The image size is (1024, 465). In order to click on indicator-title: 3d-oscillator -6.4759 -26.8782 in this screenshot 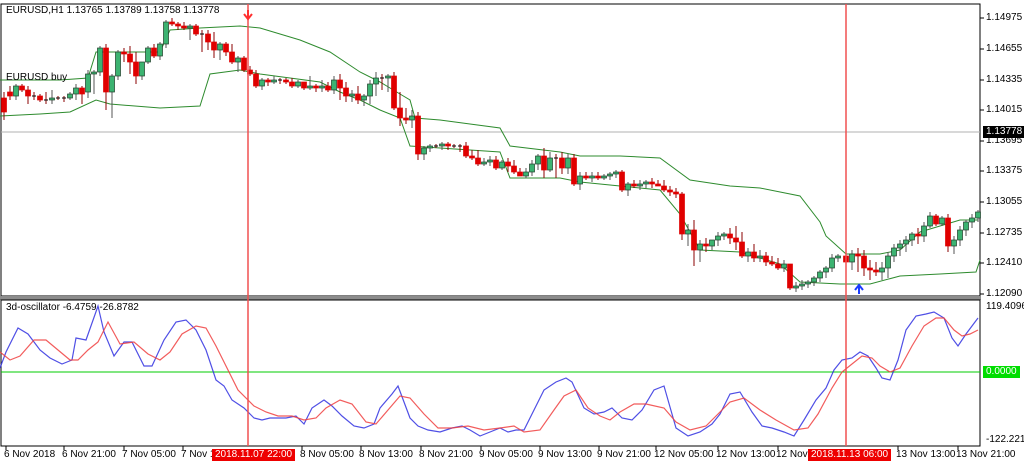, I will do `click(72, 307)`.